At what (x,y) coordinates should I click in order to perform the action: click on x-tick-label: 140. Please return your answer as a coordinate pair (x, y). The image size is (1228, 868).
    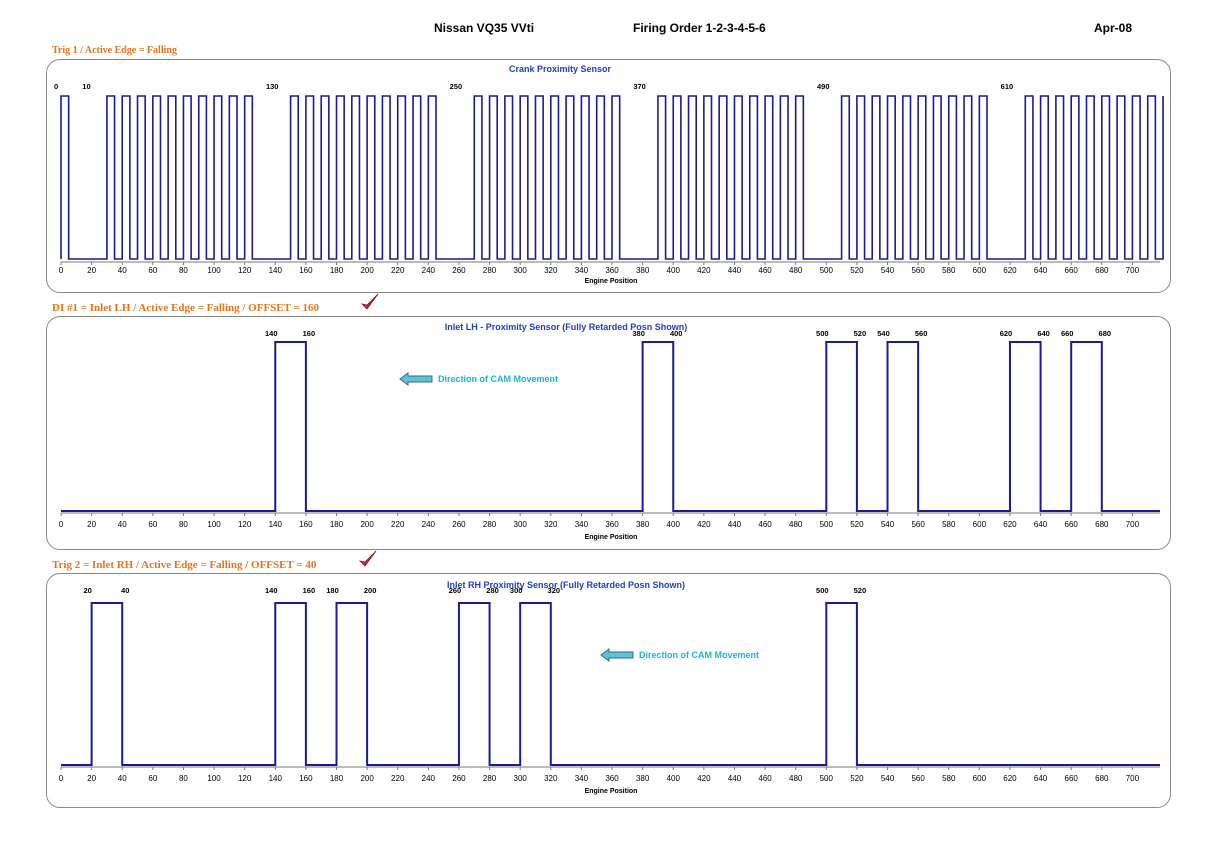
    Looking at the image, I should click on (276, 524).